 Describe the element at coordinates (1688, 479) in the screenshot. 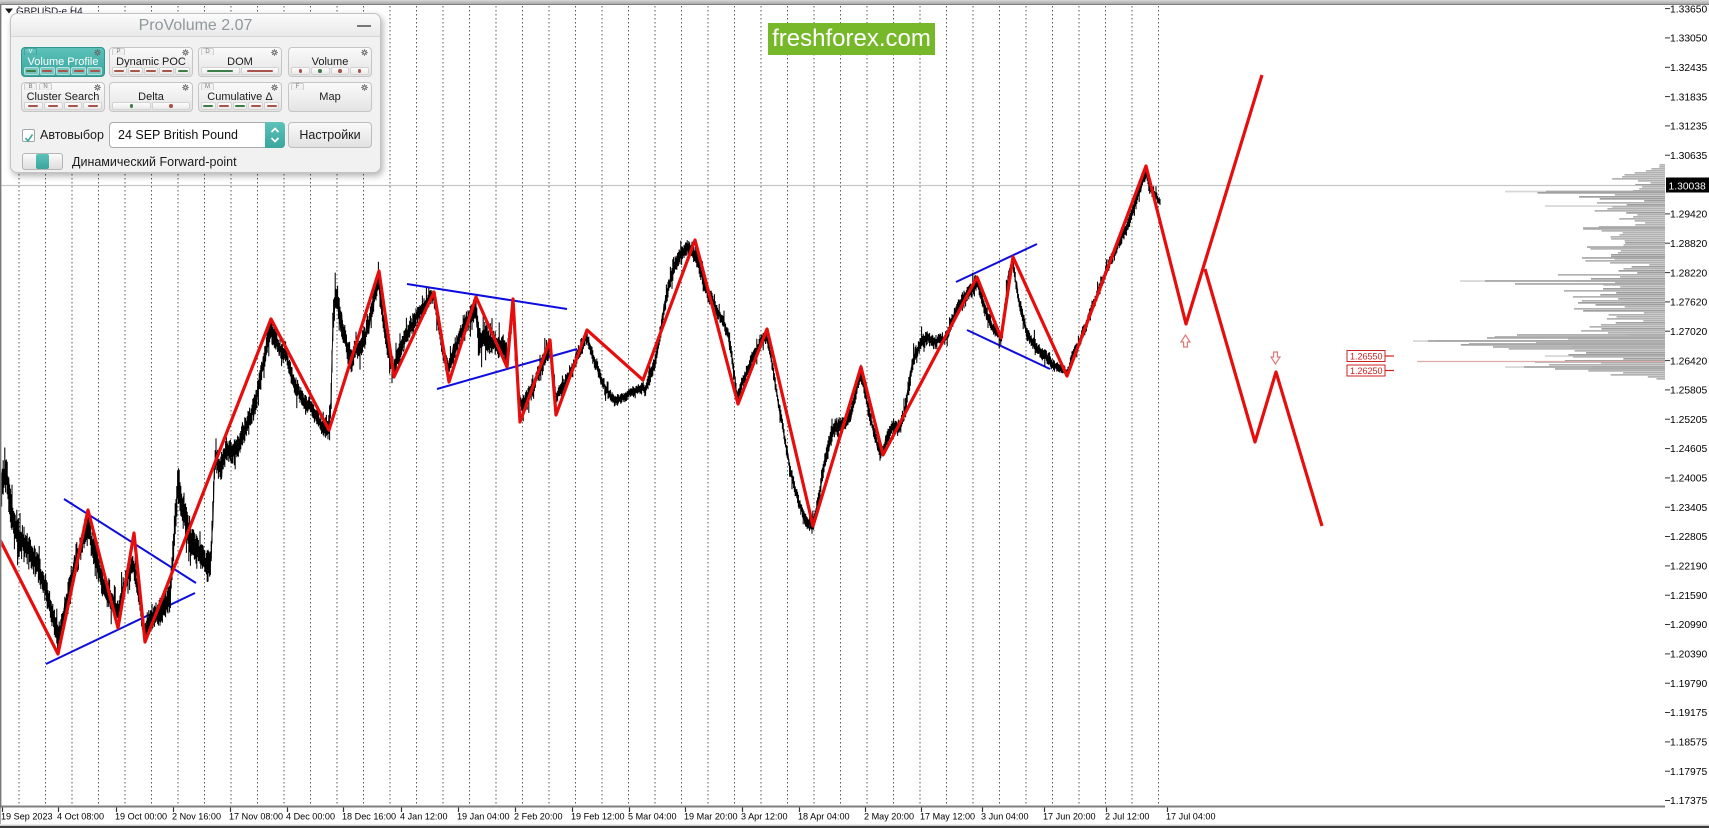

I see `svg-text: 1.24005` at that location.